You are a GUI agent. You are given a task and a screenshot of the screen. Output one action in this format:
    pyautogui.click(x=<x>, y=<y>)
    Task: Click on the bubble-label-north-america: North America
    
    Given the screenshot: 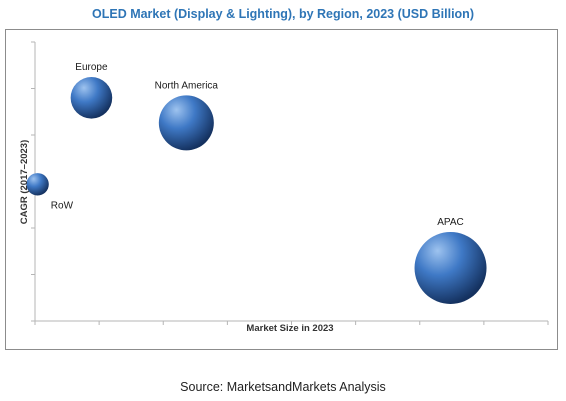 What is the action you would take?
    pyautogui.click(x=187, y=85)
    